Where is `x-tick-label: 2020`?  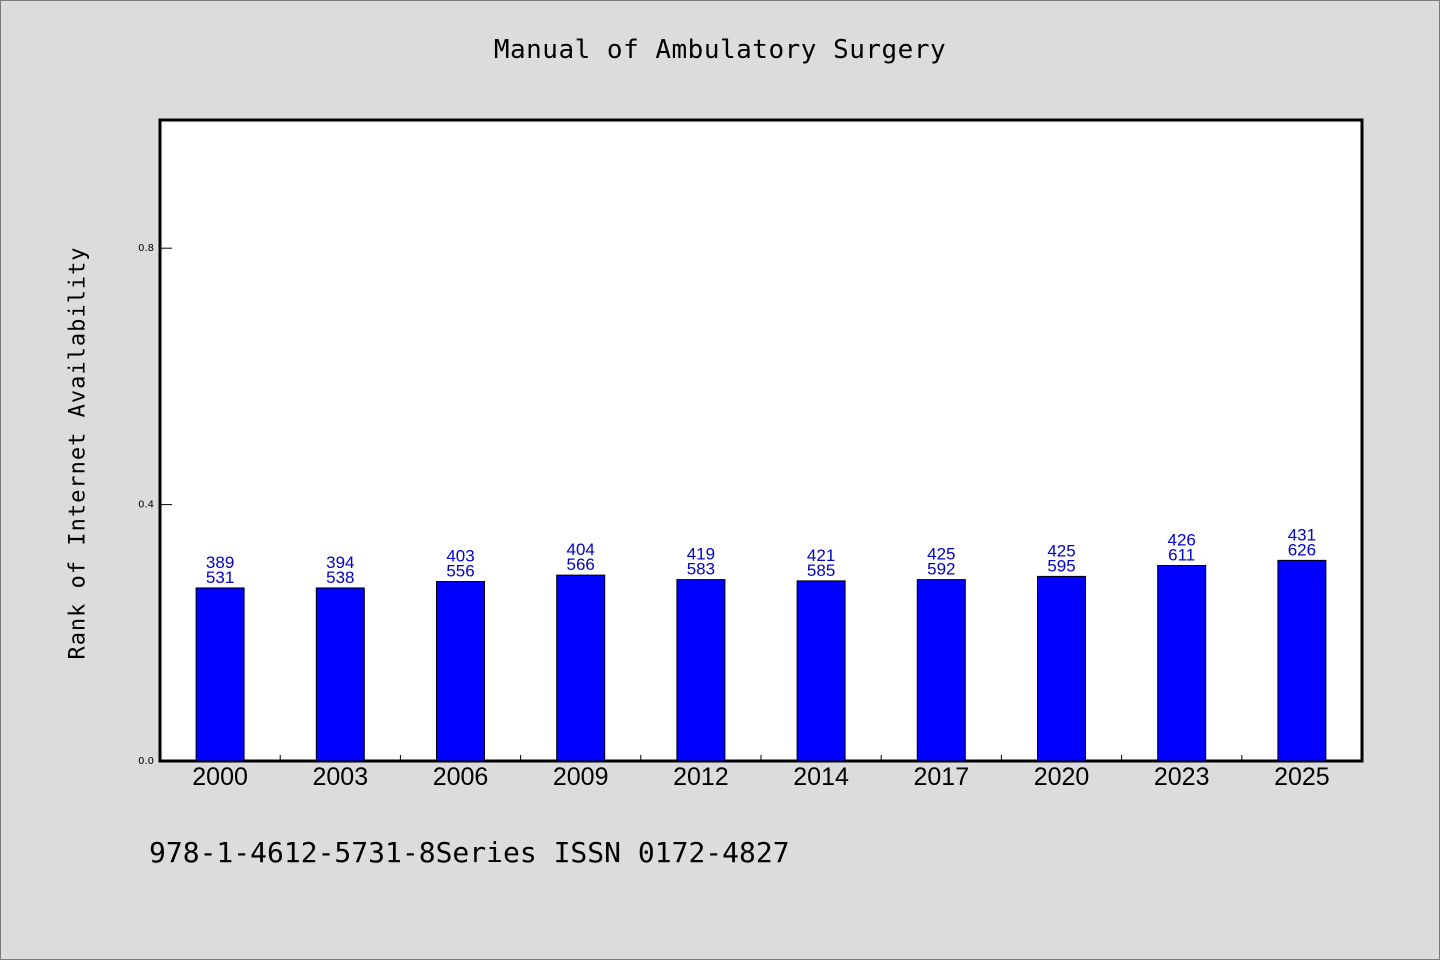 x-tick-label: 2020 is located at coordinates (1062, 777).